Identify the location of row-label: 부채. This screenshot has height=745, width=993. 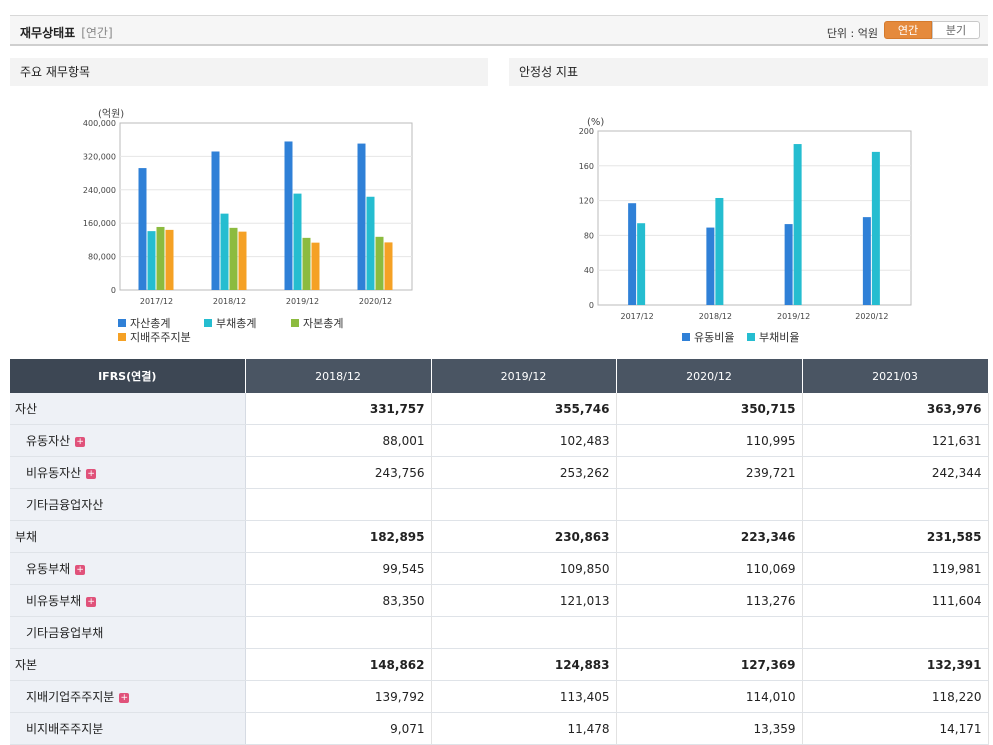
(128, 536).